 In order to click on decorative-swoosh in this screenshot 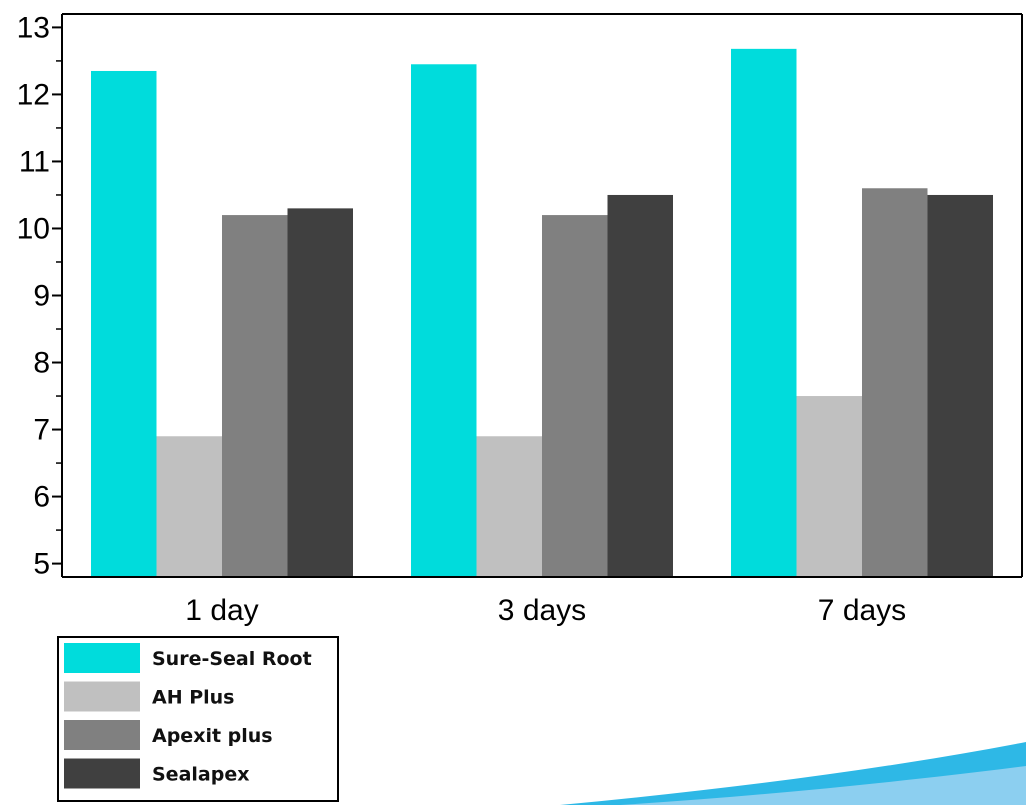, I will do `click(793, 773)`.